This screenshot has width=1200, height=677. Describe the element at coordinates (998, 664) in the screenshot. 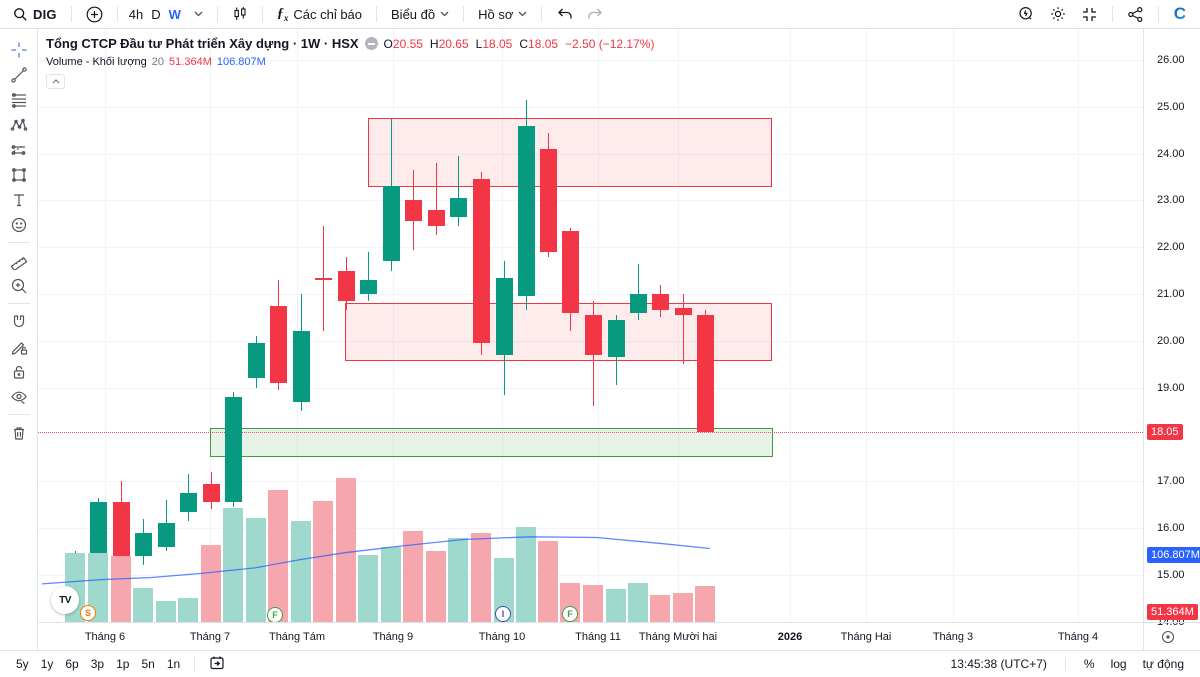

I see `clock-display: 13:45:38 (UTC+7)` at that location.